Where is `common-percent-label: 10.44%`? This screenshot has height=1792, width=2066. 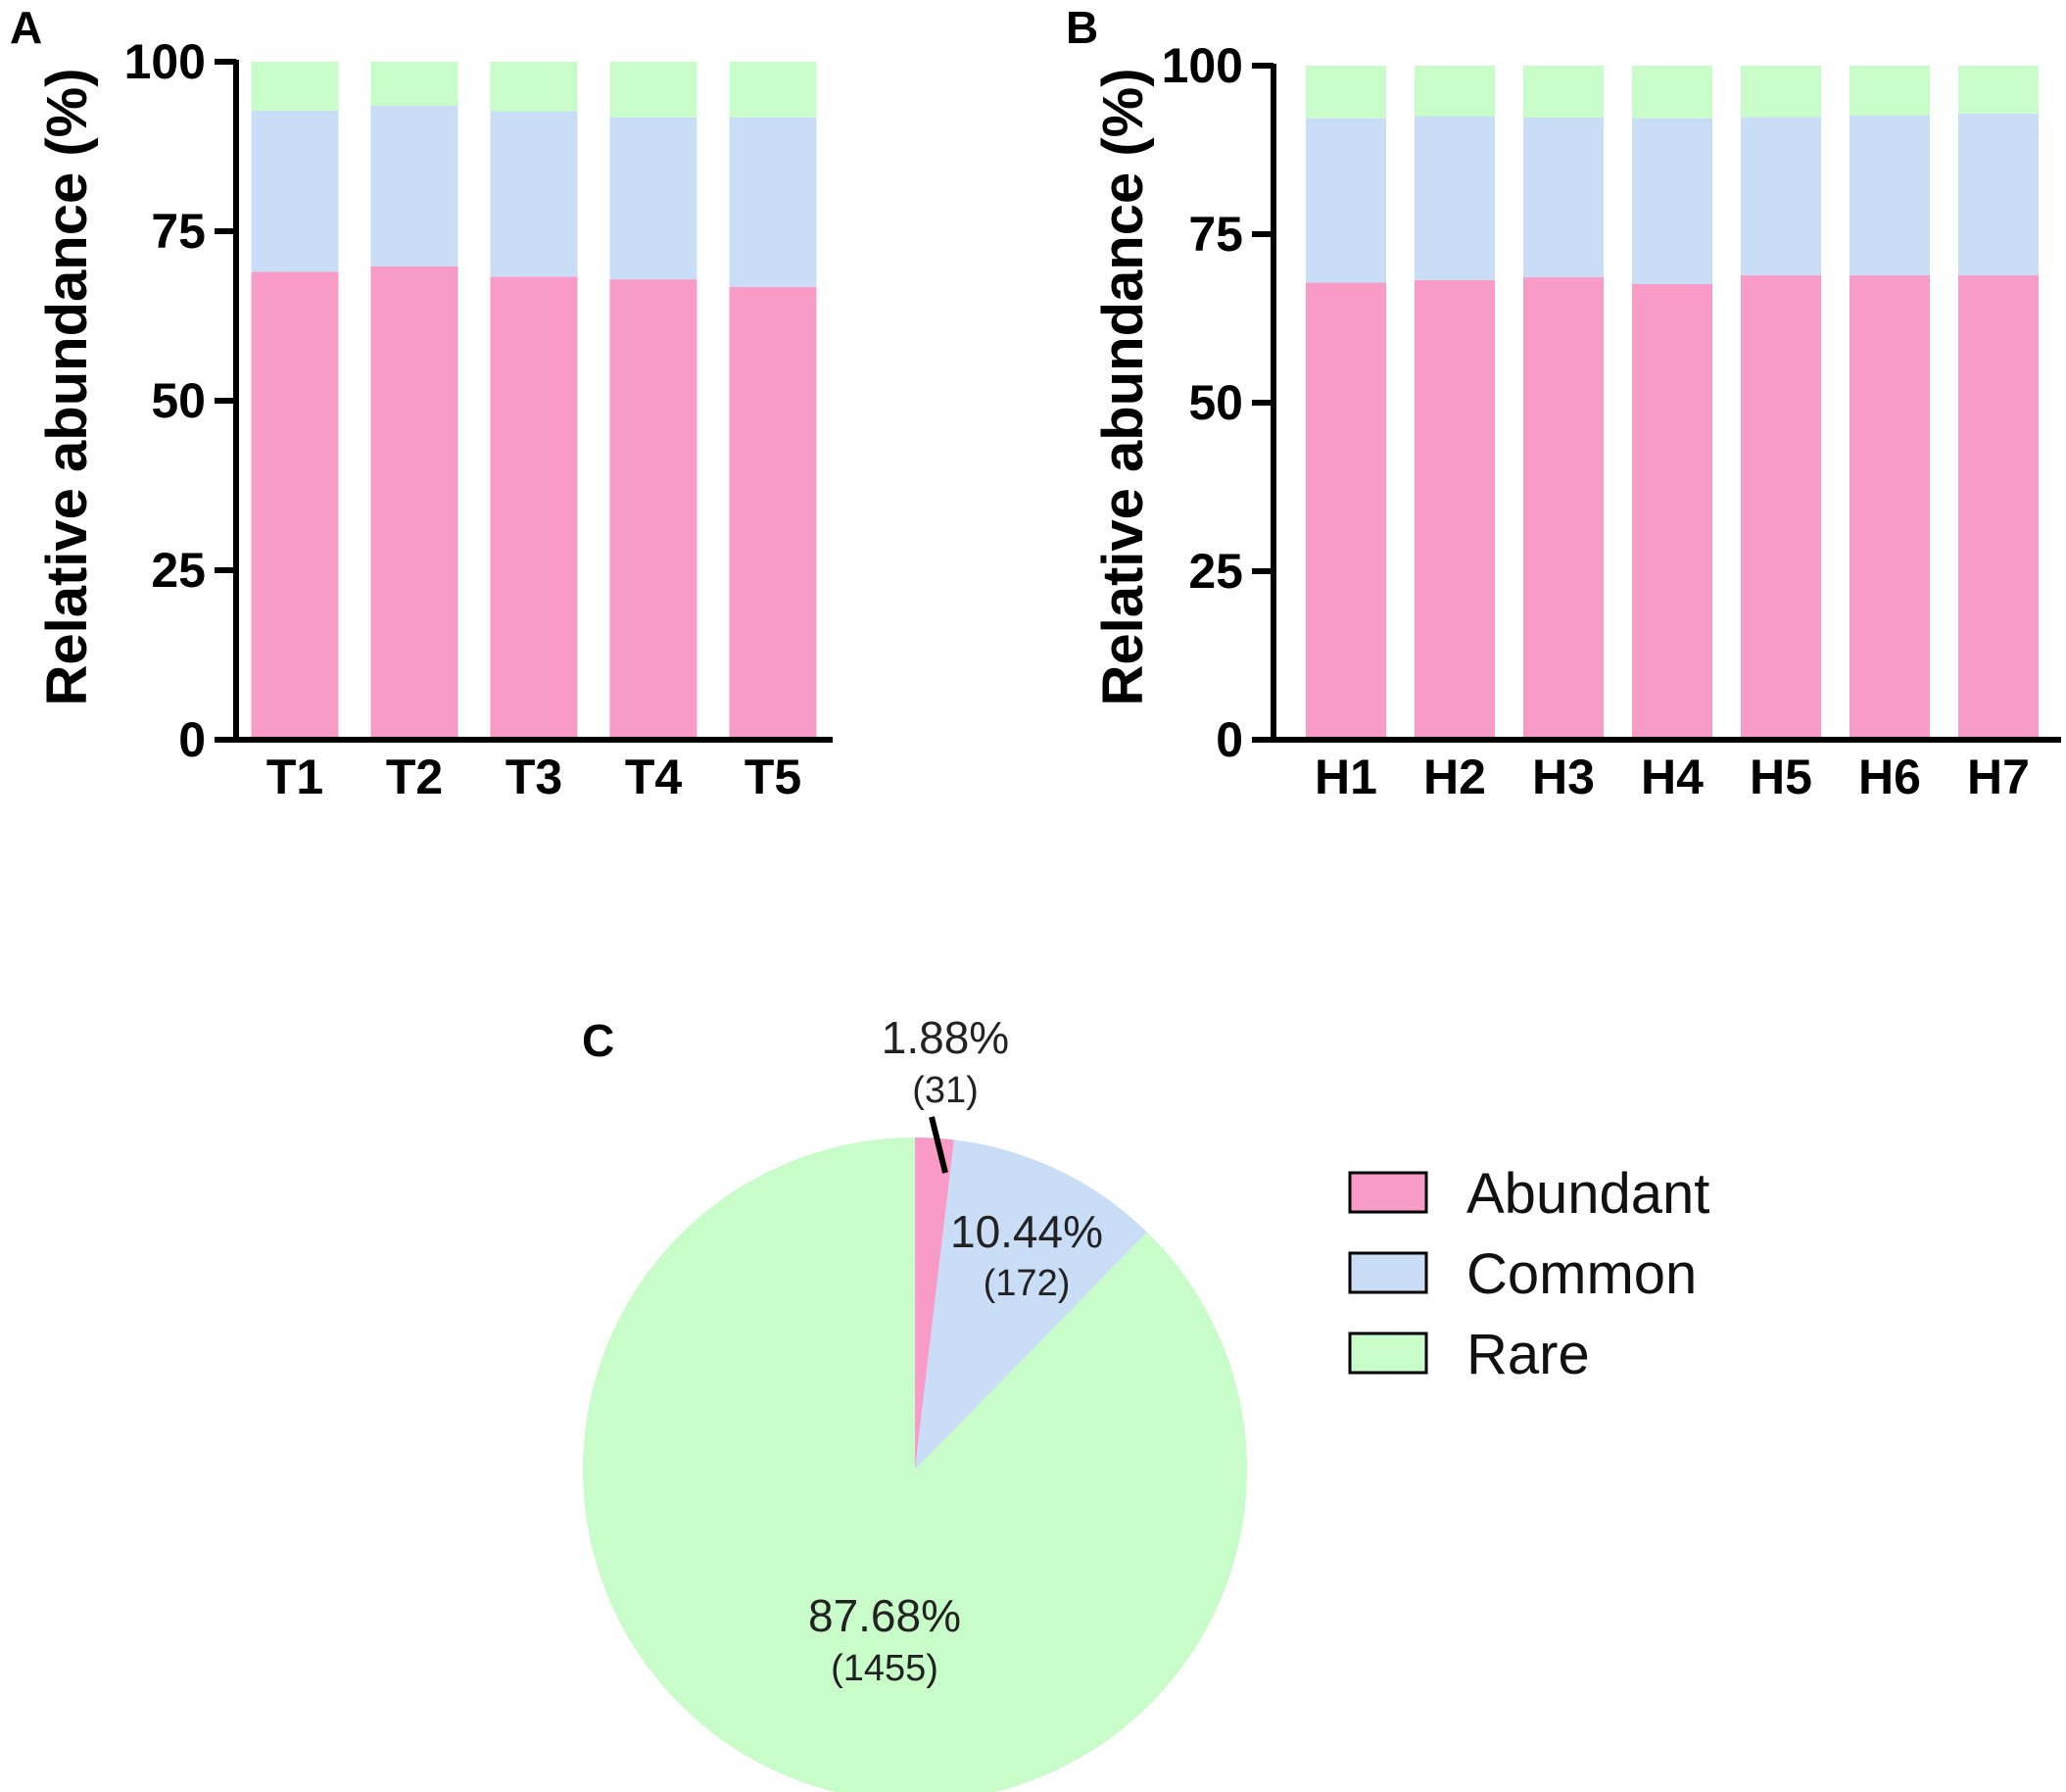 common-percent-label: 10.44% is located at coordinates (1027, 1231).